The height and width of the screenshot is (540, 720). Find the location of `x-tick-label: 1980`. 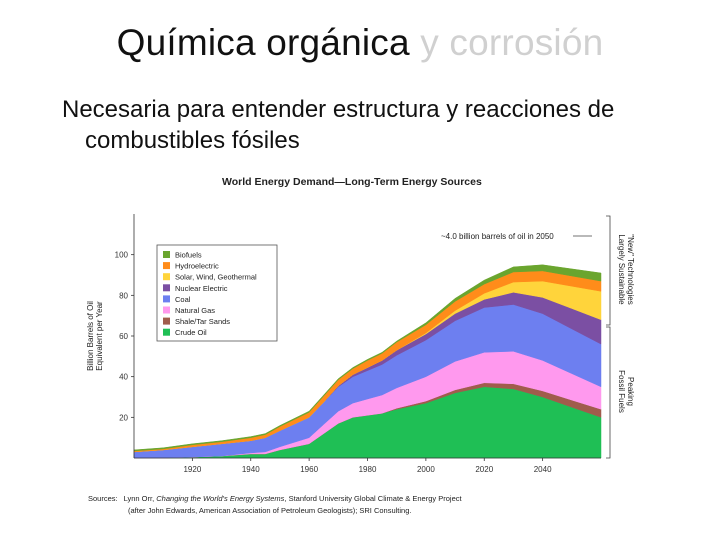

x-tick-label: 1980 is located at coordinates (368, 469).